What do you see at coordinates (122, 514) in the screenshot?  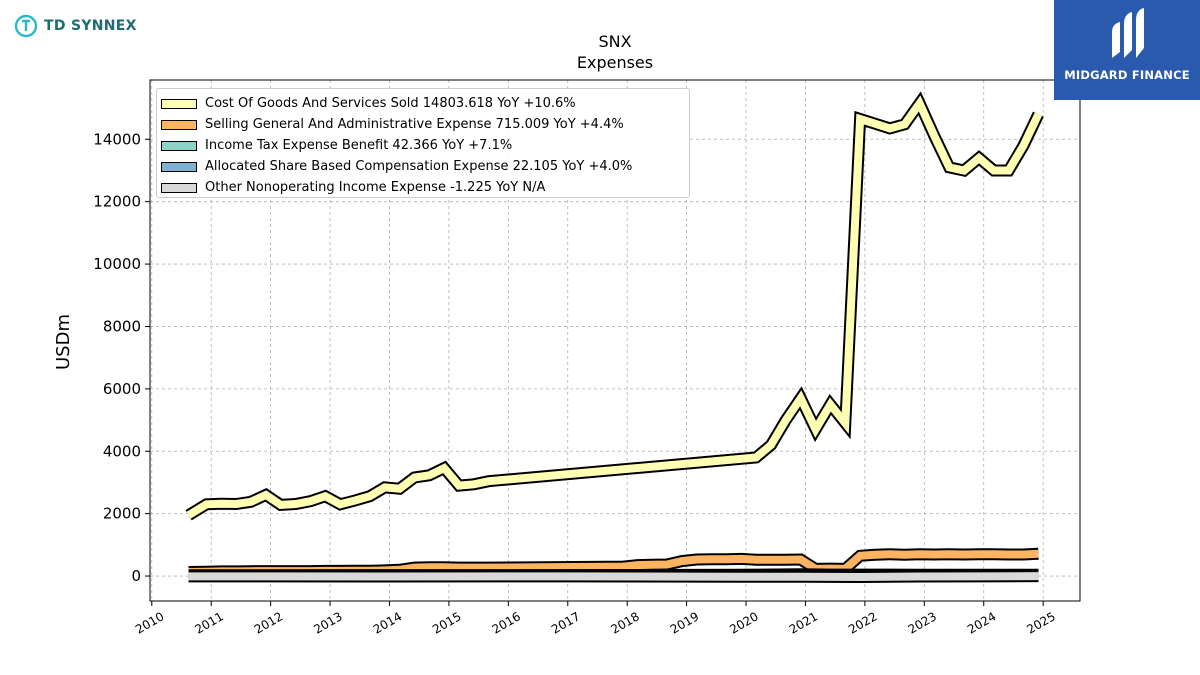 I see `y-tick-label: 2000` at bounding box center [122, 514].